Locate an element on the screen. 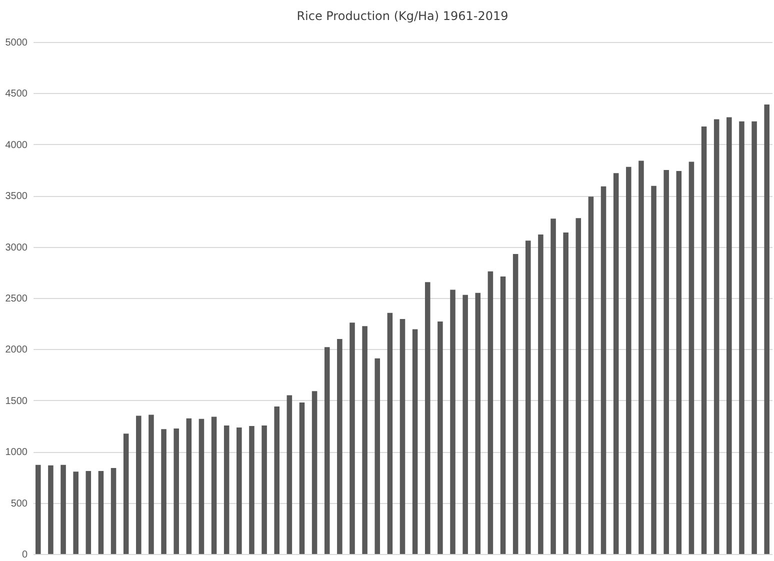 This screenshot has height=561, width=774. y-tick-label: 4500 is located at coordinates (16, 94).